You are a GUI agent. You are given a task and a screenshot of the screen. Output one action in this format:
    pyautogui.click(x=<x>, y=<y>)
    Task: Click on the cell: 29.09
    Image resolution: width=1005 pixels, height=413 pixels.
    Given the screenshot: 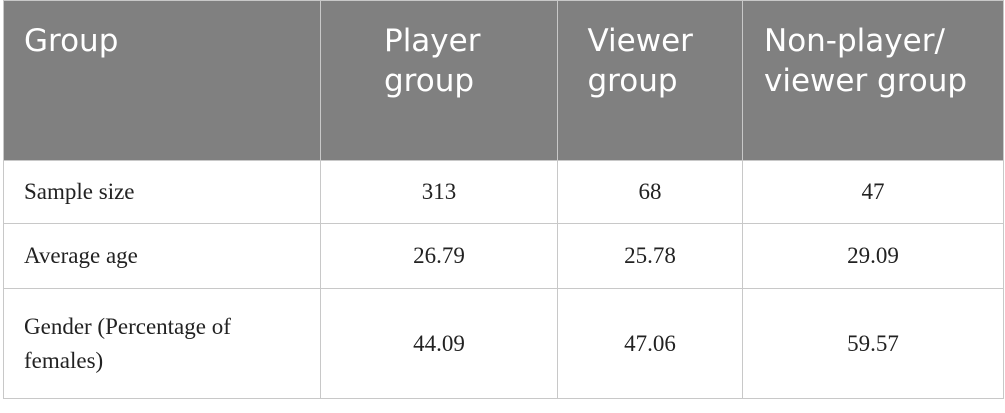 What is the action you would take?
    pyautogui.click(x=873, y=256)
    